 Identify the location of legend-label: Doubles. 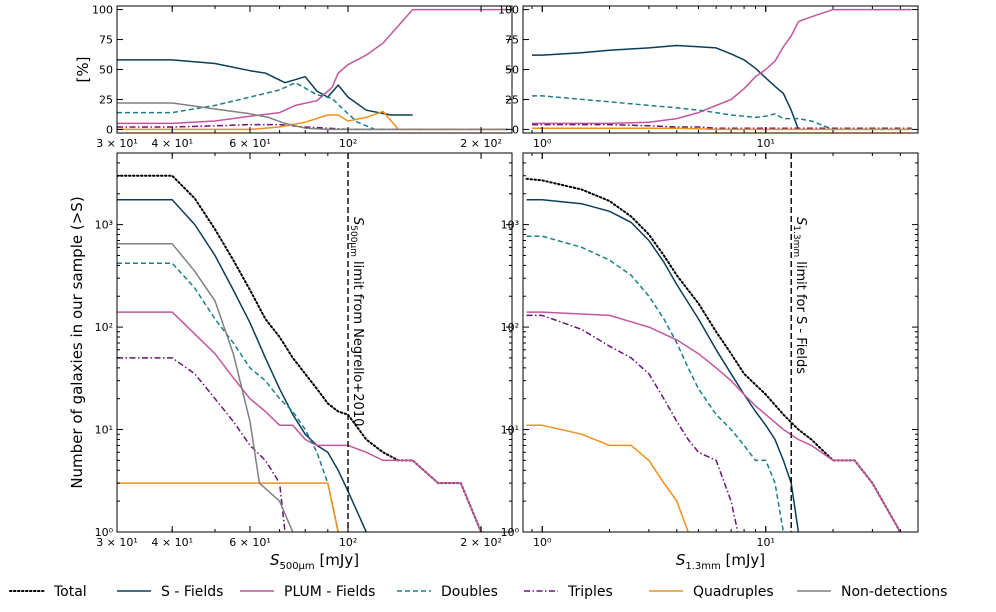
(469, 592).